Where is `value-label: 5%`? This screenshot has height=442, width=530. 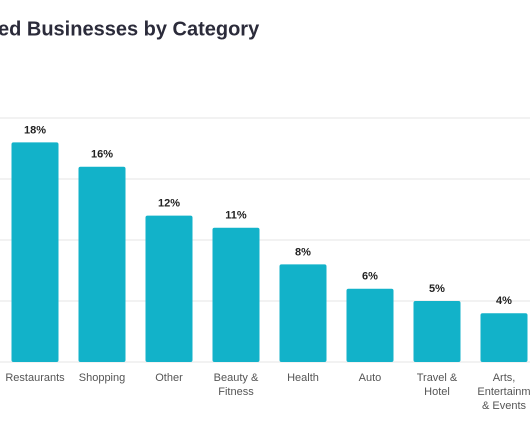
value-label: 5% is located at coordinates (437, 289).